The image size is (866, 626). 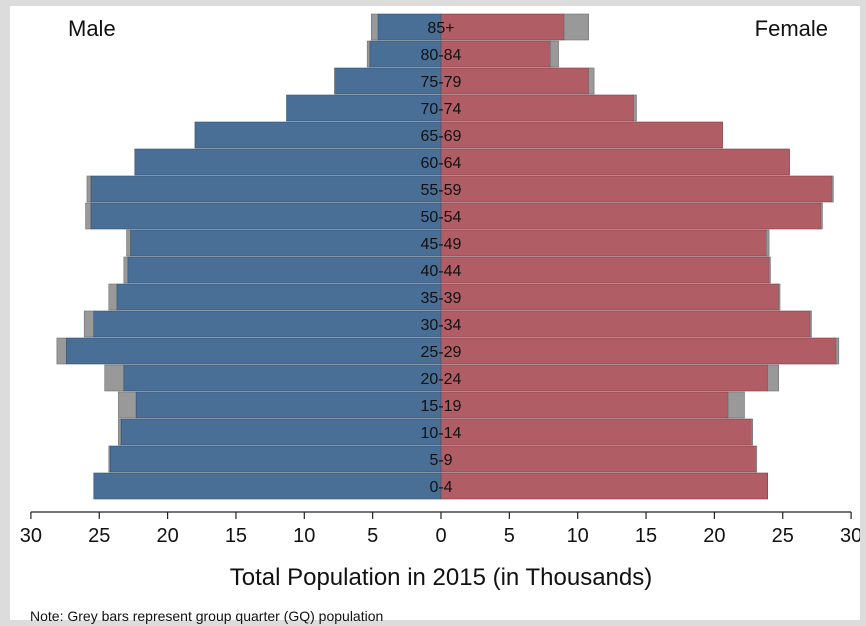 I want to click on bar-female-85+, so click(x=502, y=27).